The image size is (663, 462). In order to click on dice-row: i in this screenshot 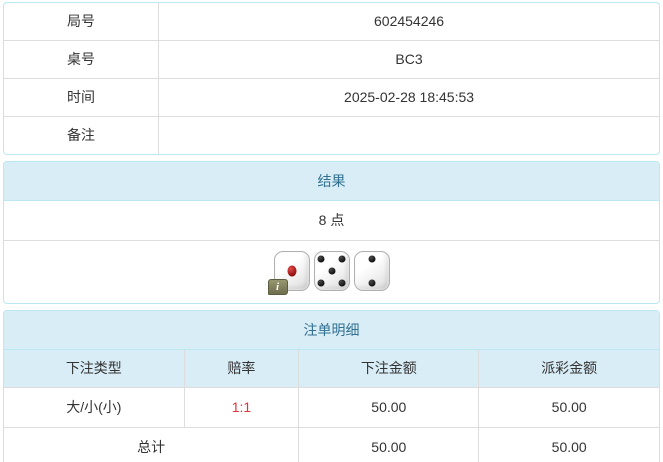, I will do `click(331, 272)`.